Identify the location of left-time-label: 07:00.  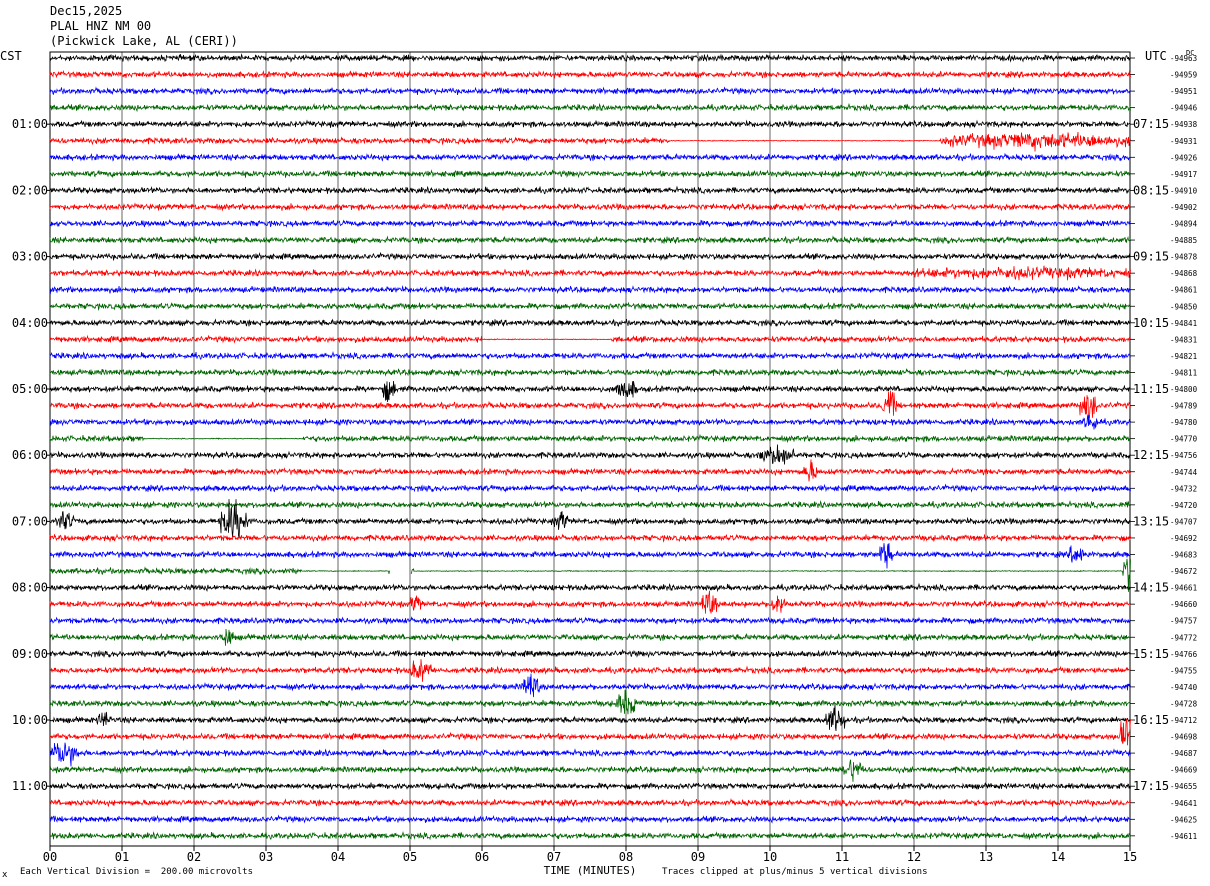
(30, 521).